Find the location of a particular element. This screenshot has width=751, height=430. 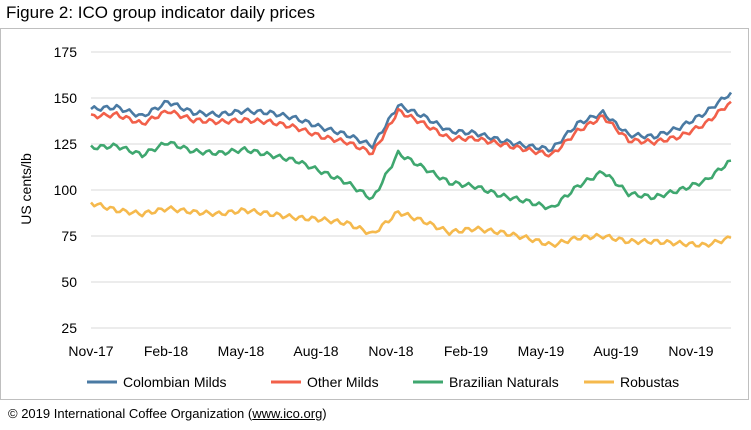

y-tick-label: 150 is located at coordinates (66, 98).